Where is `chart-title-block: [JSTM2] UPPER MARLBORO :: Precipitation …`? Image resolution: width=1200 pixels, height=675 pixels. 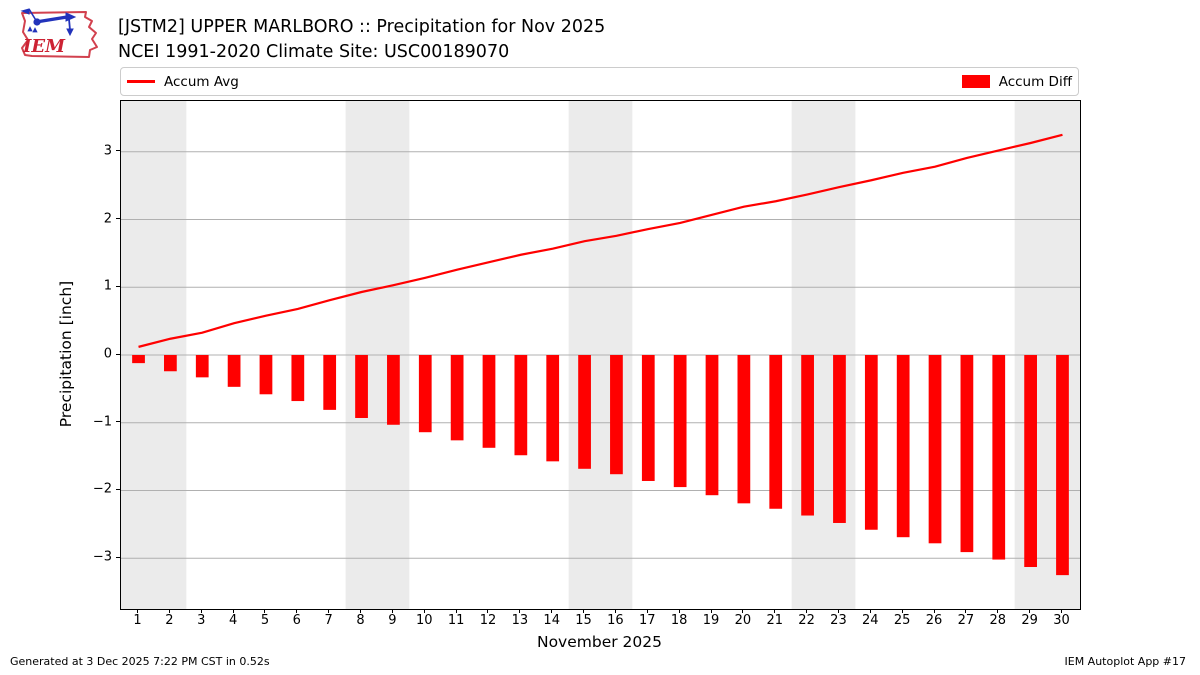
chart-title-block: [JSTM2] UPPER MARLBORO :: Precipitation … is located at coordinates (361, 40).